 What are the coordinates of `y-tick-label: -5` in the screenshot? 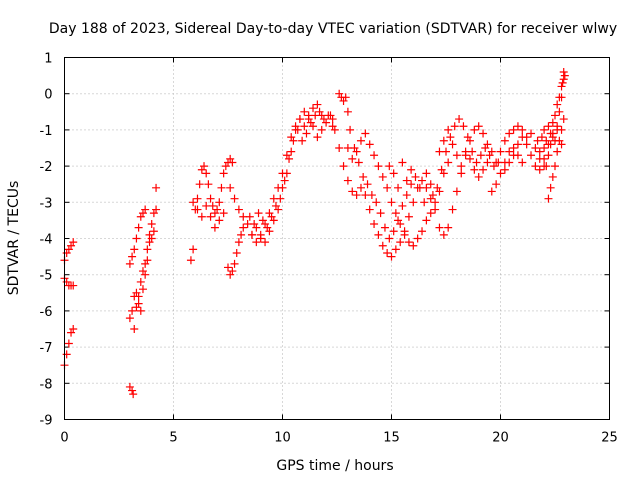 It's located at (46, 276).